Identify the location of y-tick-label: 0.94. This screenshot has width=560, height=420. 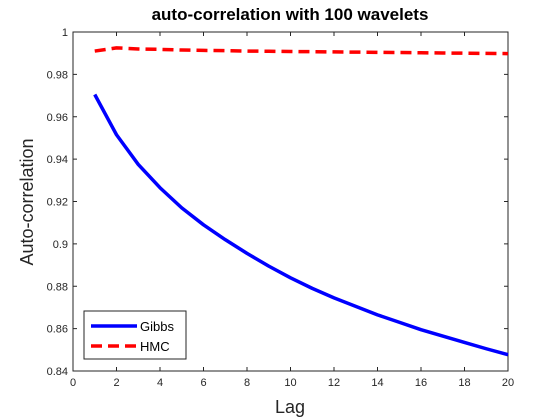
(57, 160).